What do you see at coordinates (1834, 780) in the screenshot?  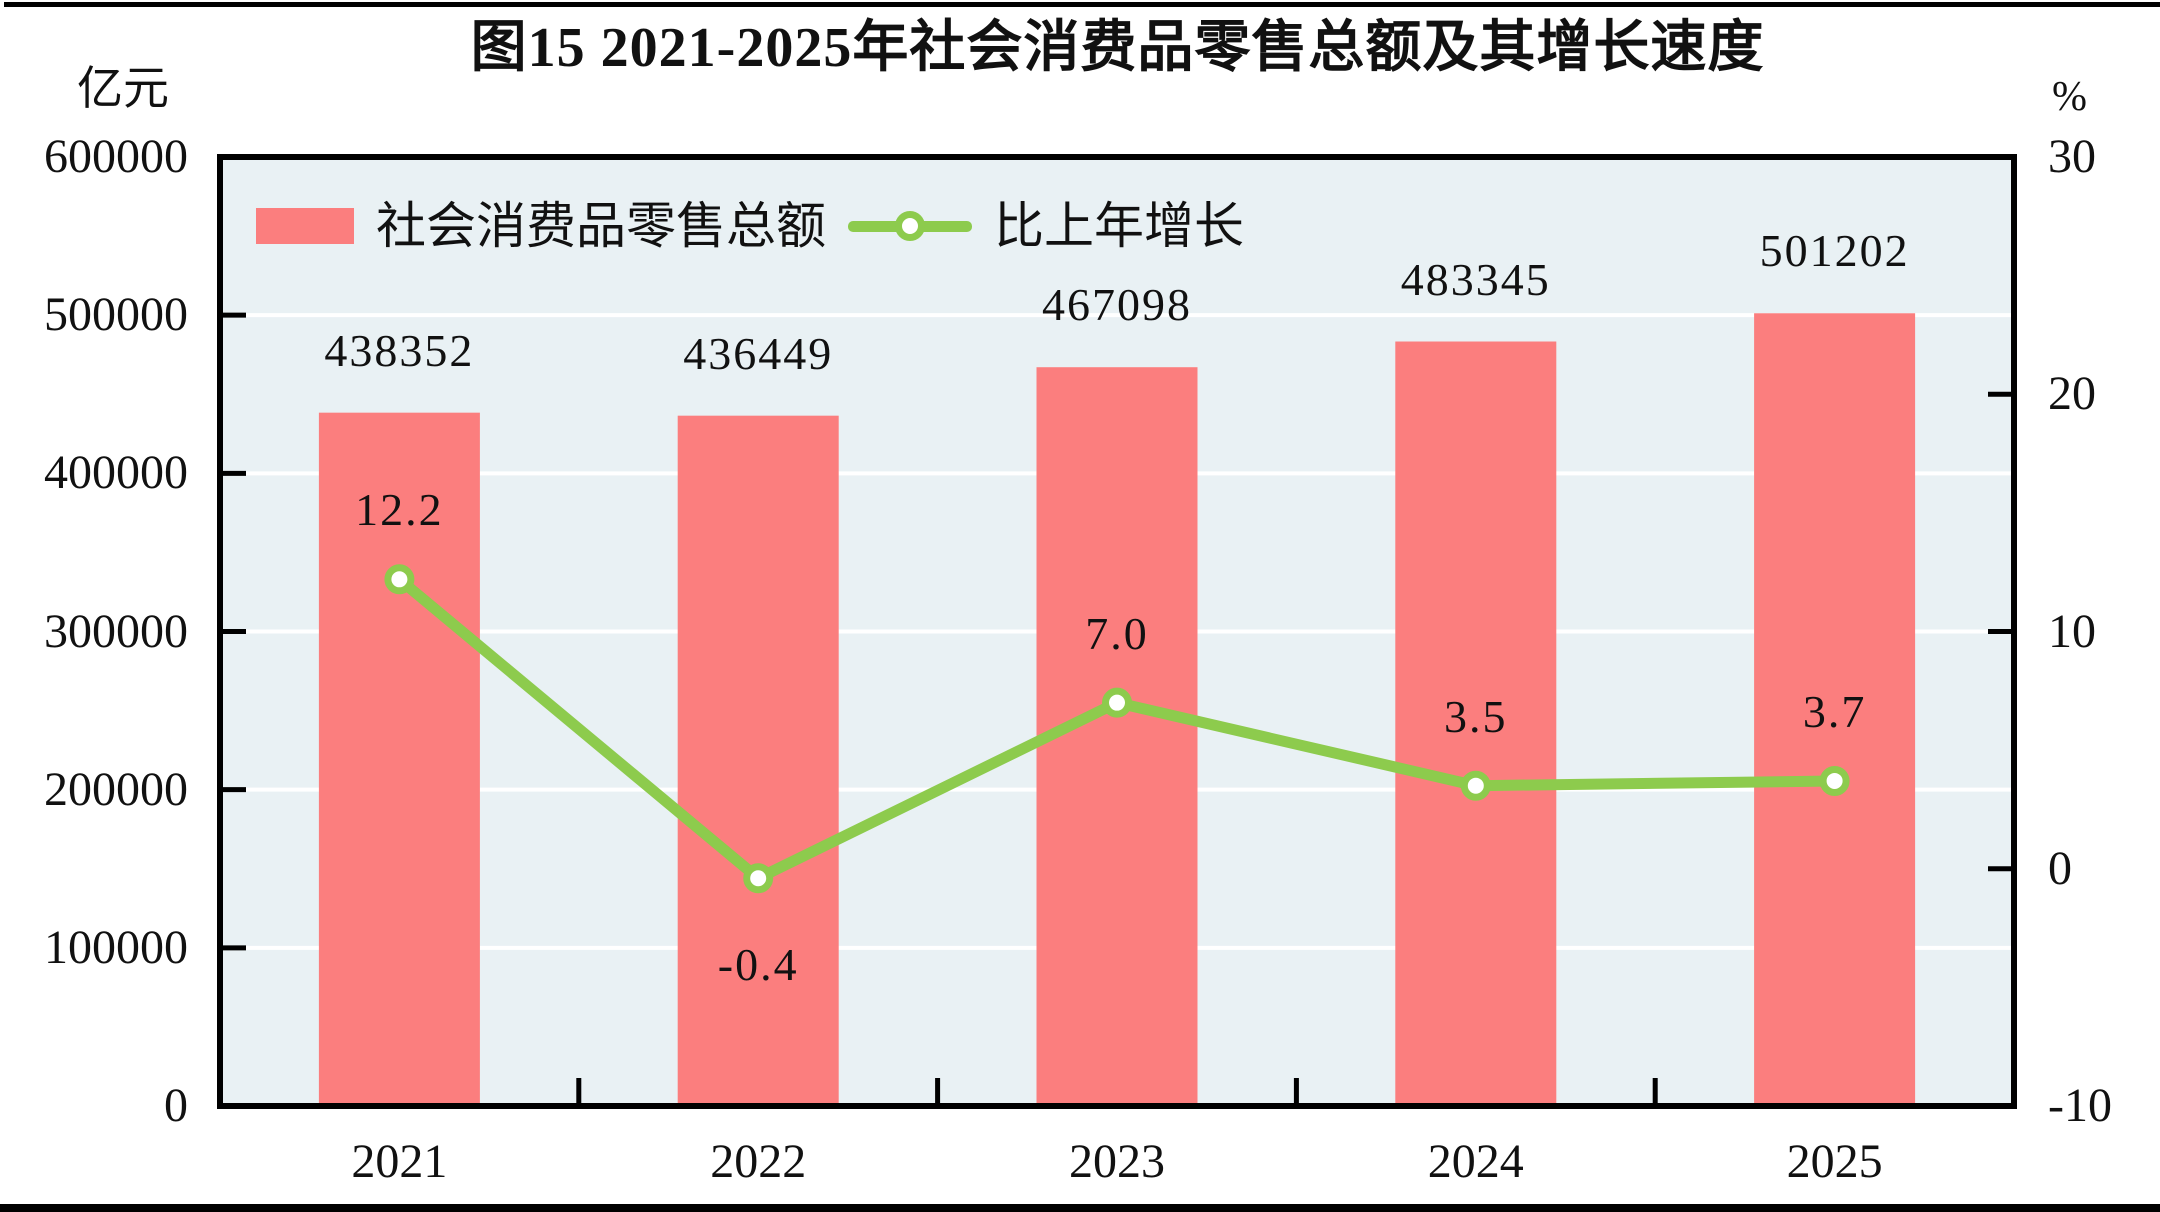 I see `growth-marker-2025` at bounding box center [1834, 780].